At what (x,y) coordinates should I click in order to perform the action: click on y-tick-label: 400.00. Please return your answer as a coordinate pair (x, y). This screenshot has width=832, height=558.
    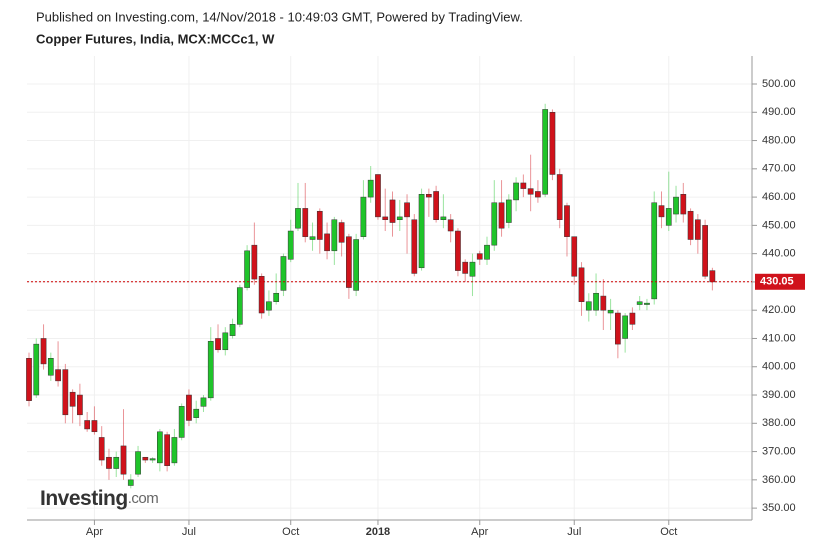
    Looking at the image, I should click on (779, 367).